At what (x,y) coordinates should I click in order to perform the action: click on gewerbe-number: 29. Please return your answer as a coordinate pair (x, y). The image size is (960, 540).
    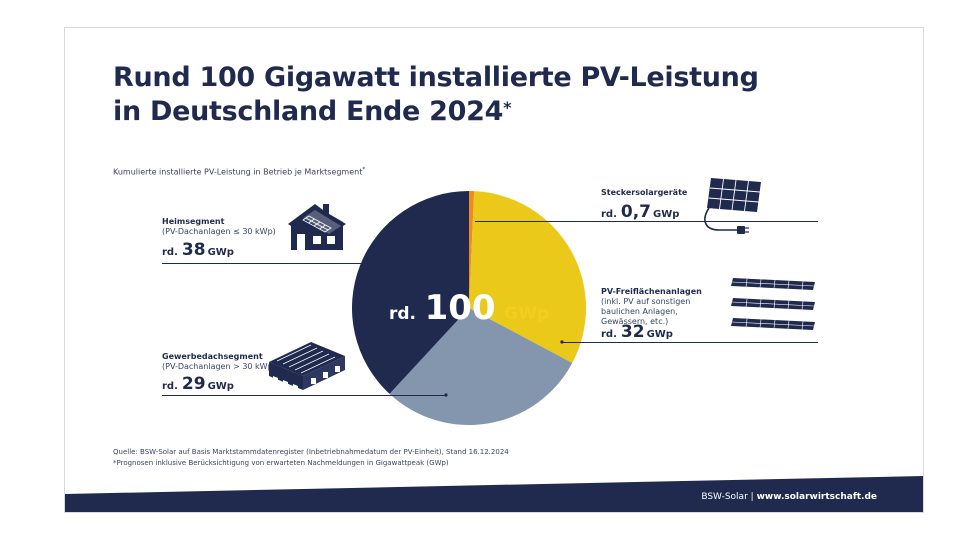
    Looking at the image, I should click on (193, 384).